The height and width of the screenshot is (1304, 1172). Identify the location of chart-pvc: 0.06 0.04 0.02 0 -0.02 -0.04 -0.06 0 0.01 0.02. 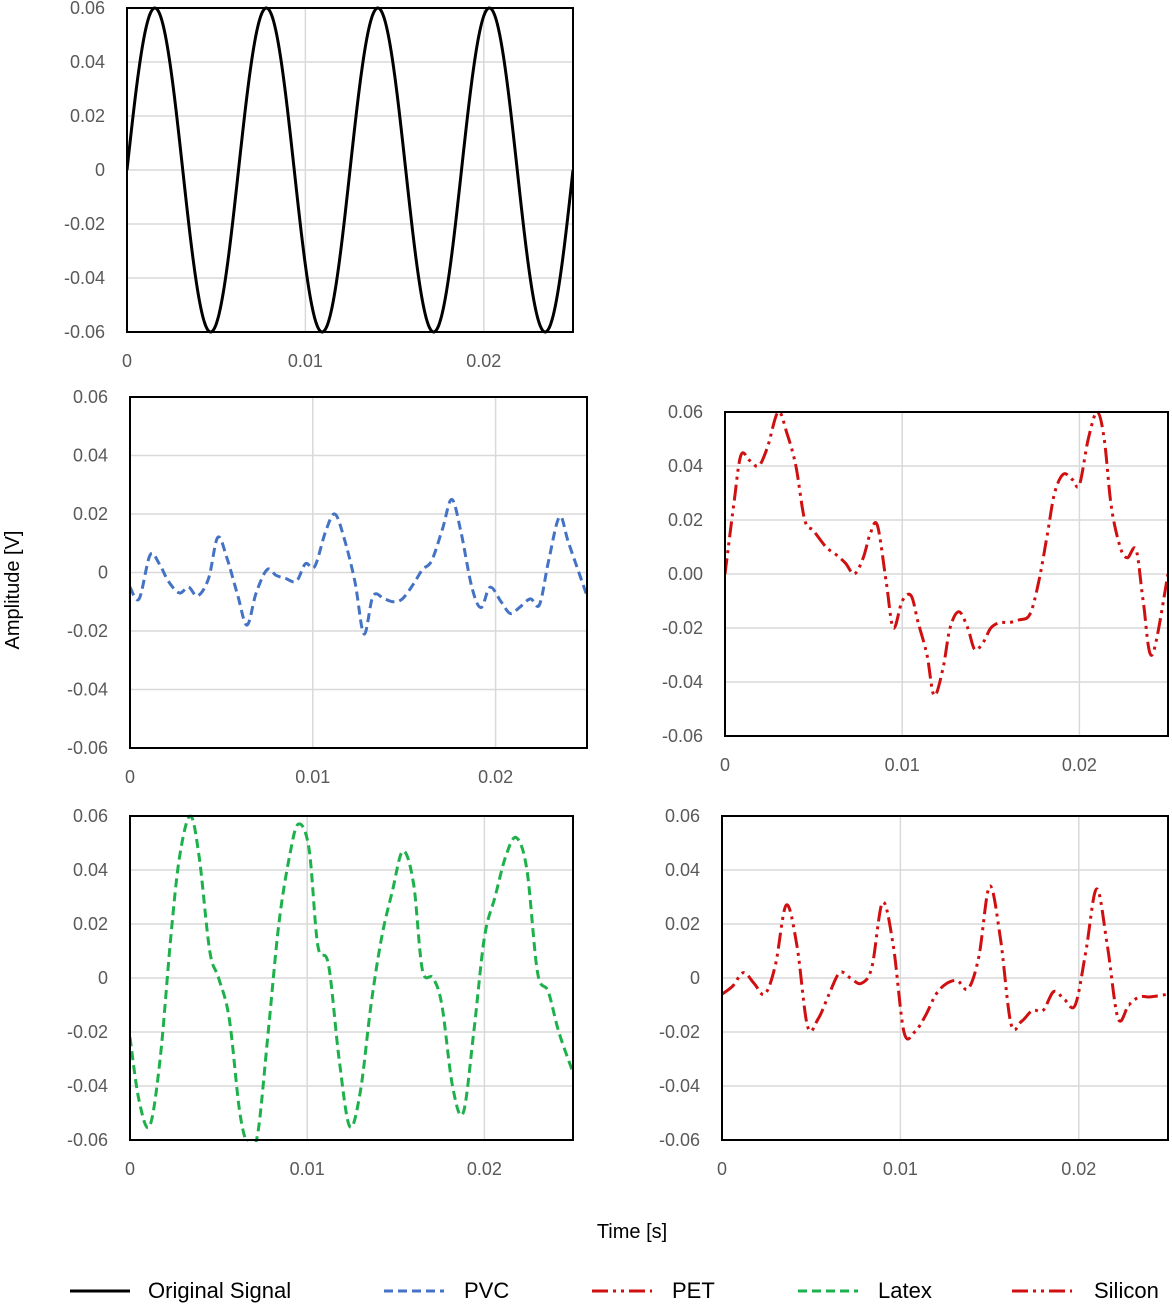
(327, 587).